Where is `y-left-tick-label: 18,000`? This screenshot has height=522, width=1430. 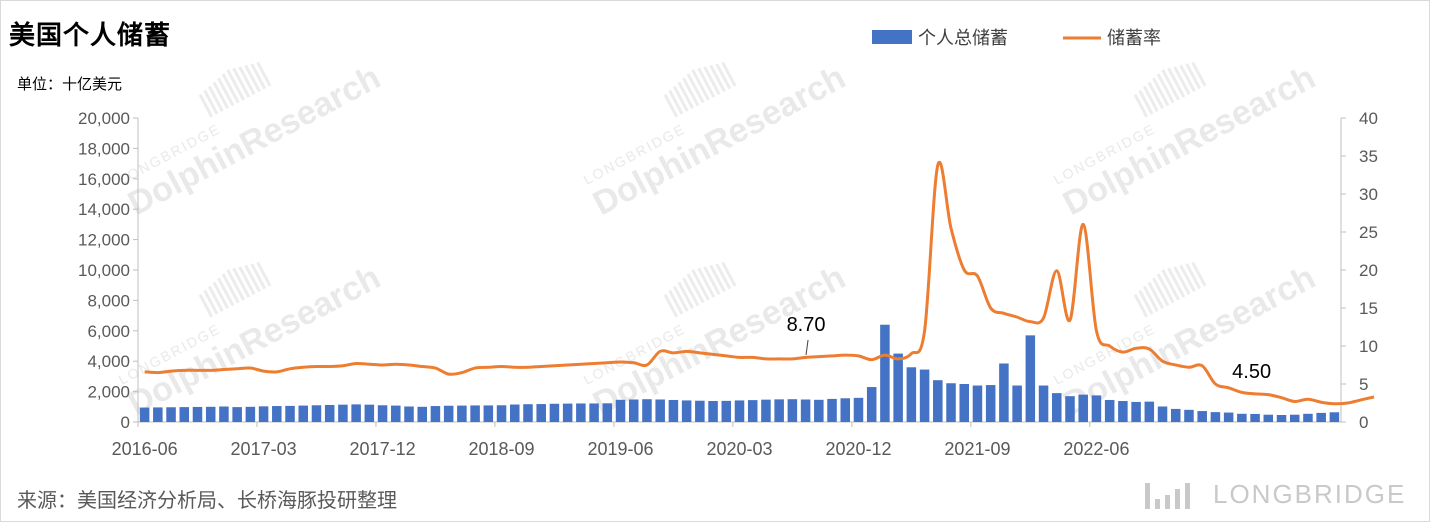 y-left-tick-label: 18,000 is located at coordinates (104, 148).